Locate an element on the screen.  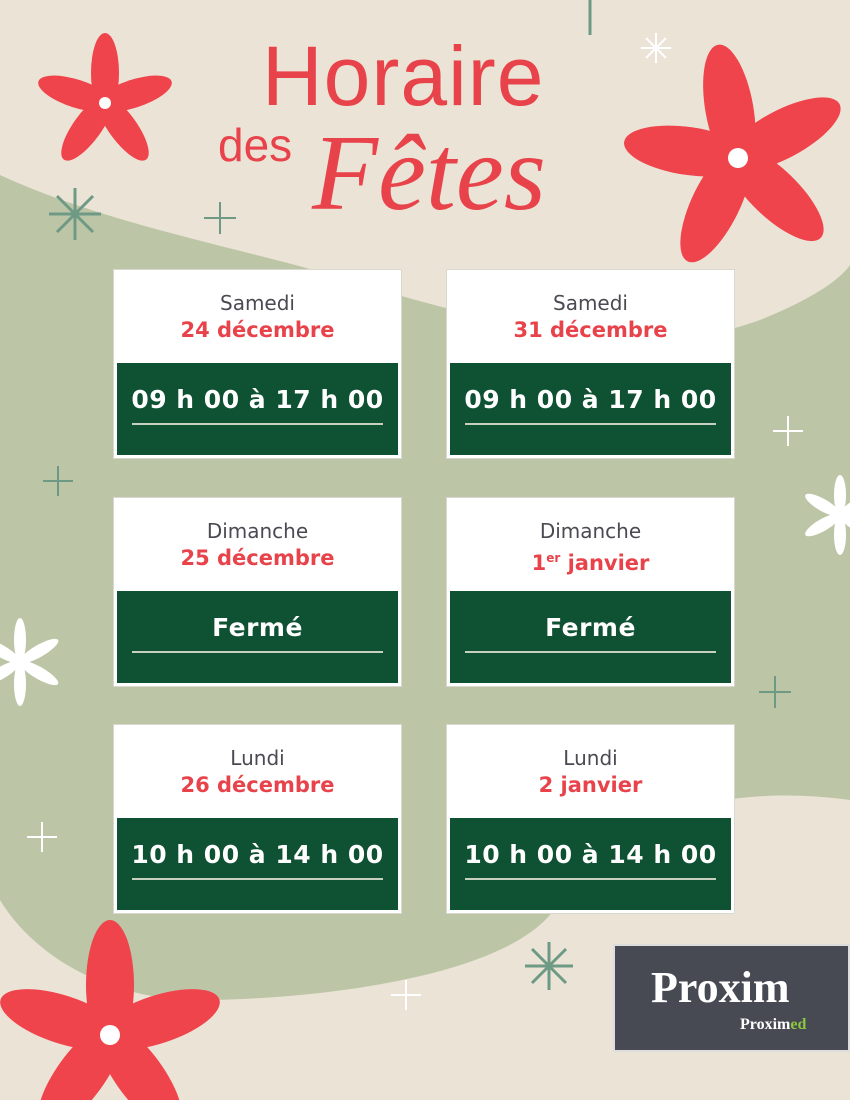
schedule-card: Dimanche 25 décembre Fermé is located at coordinates (257, 592).